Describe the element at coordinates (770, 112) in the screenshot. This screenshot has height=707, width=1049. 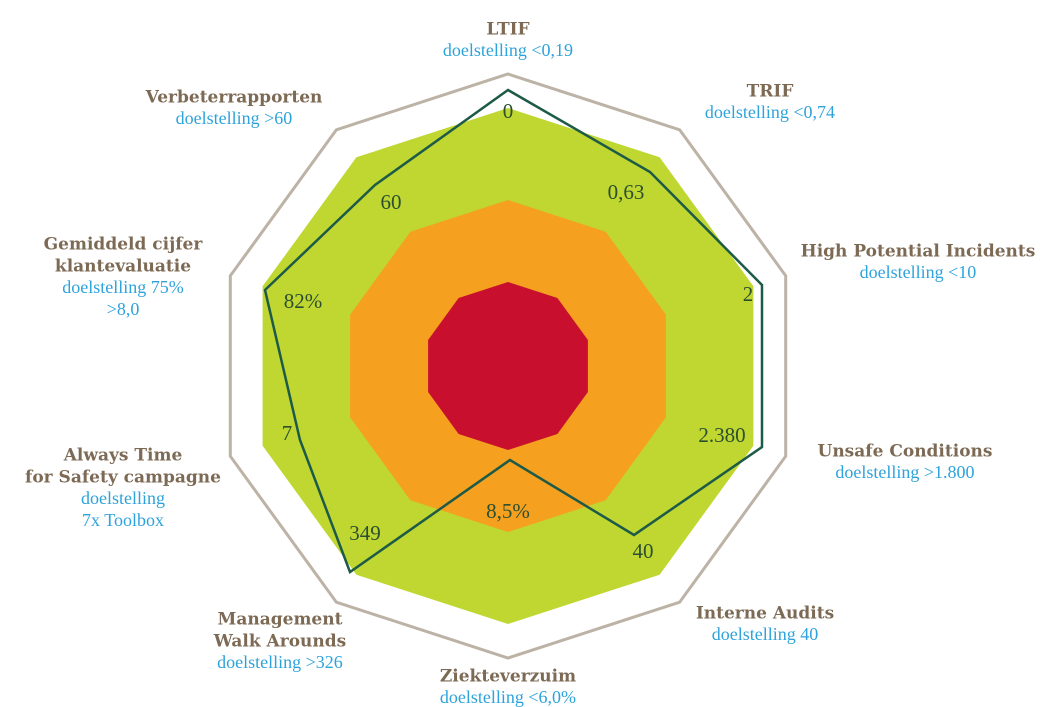
I see `axis-target: doelstelling <0,74` at that location.